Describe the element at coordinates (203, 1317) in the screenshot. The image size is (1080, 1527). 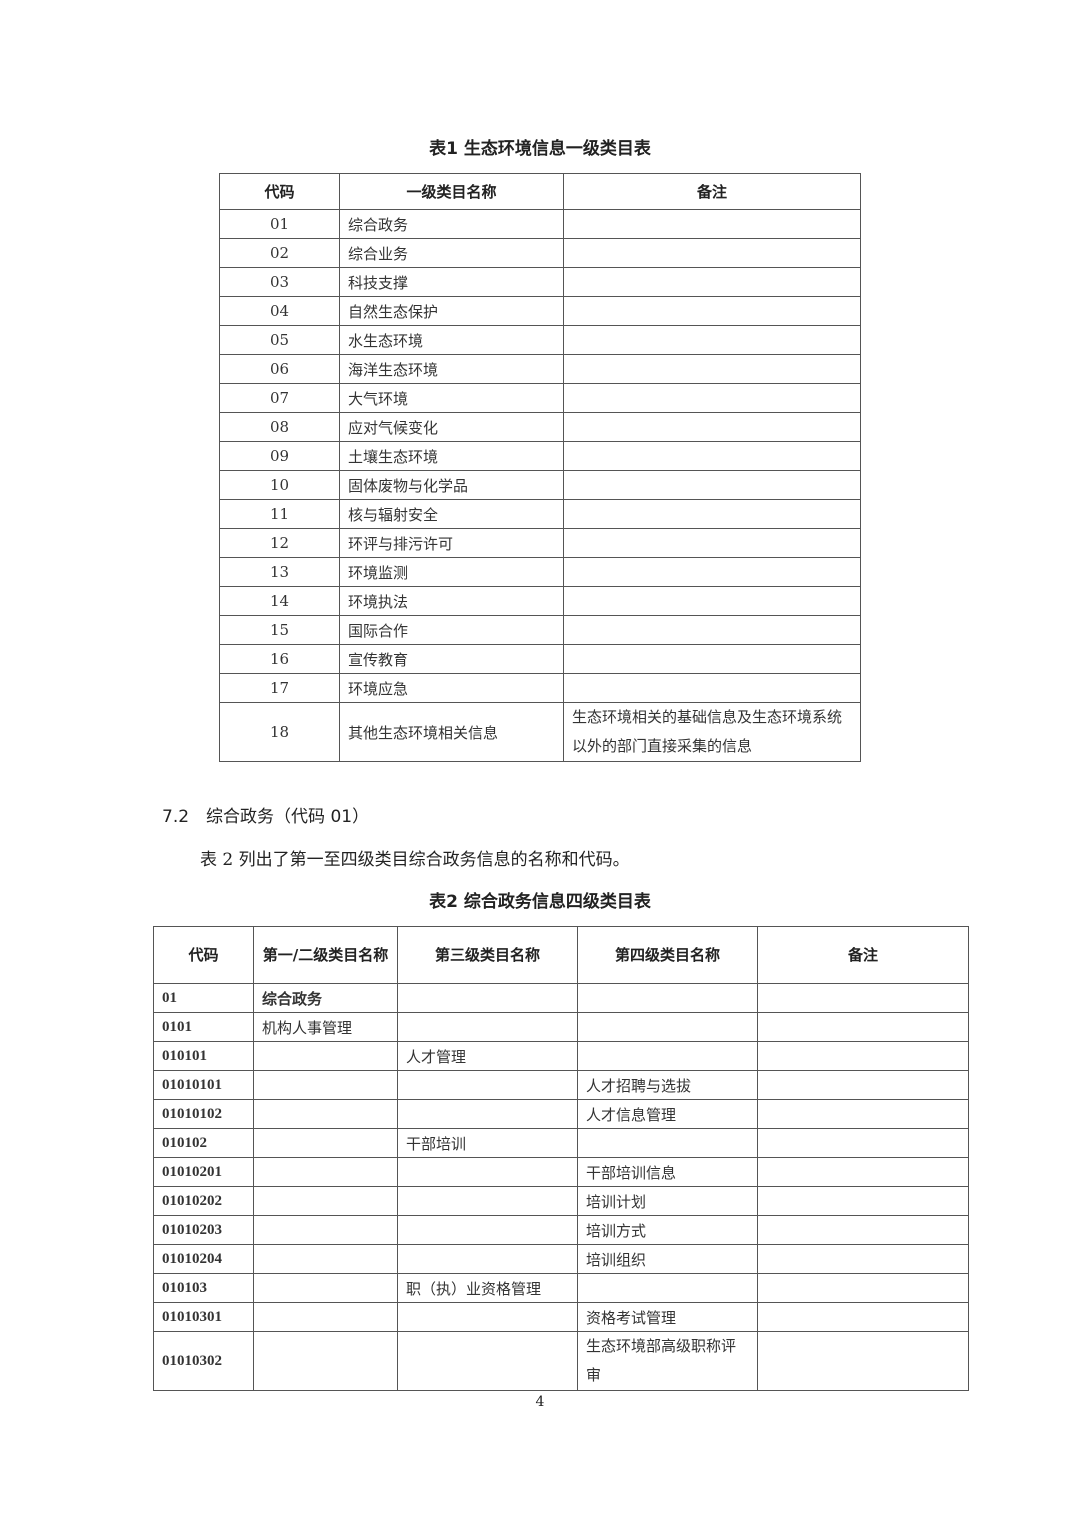
I see `code-cell: 01010301` at that location.